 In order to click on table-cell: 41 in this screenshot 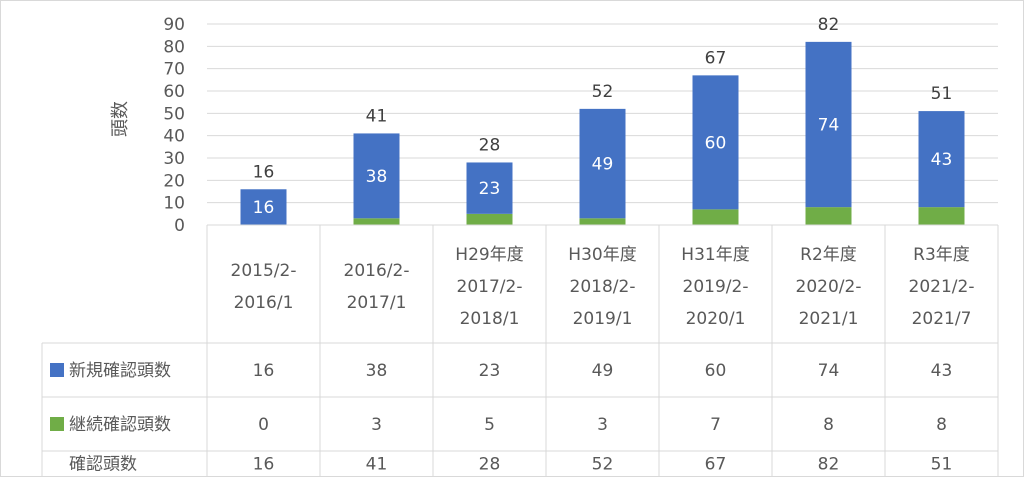, I will do `click(377, 465)`.